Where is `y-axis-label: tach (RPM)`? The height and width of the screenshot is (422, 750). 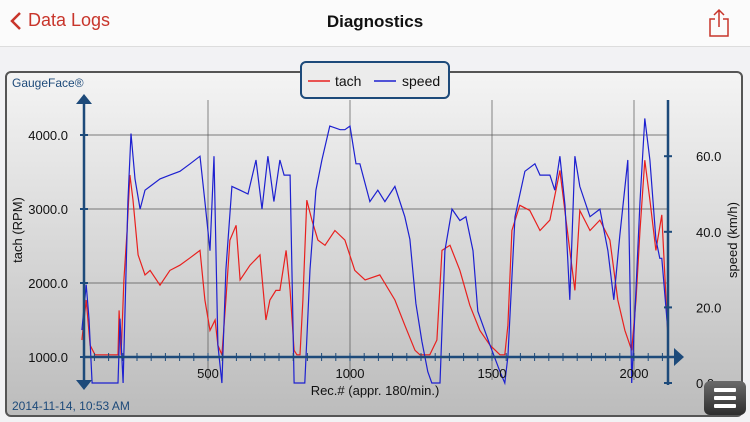
y-axis-label: tach (RPM) is located at coordinates (17, 230).